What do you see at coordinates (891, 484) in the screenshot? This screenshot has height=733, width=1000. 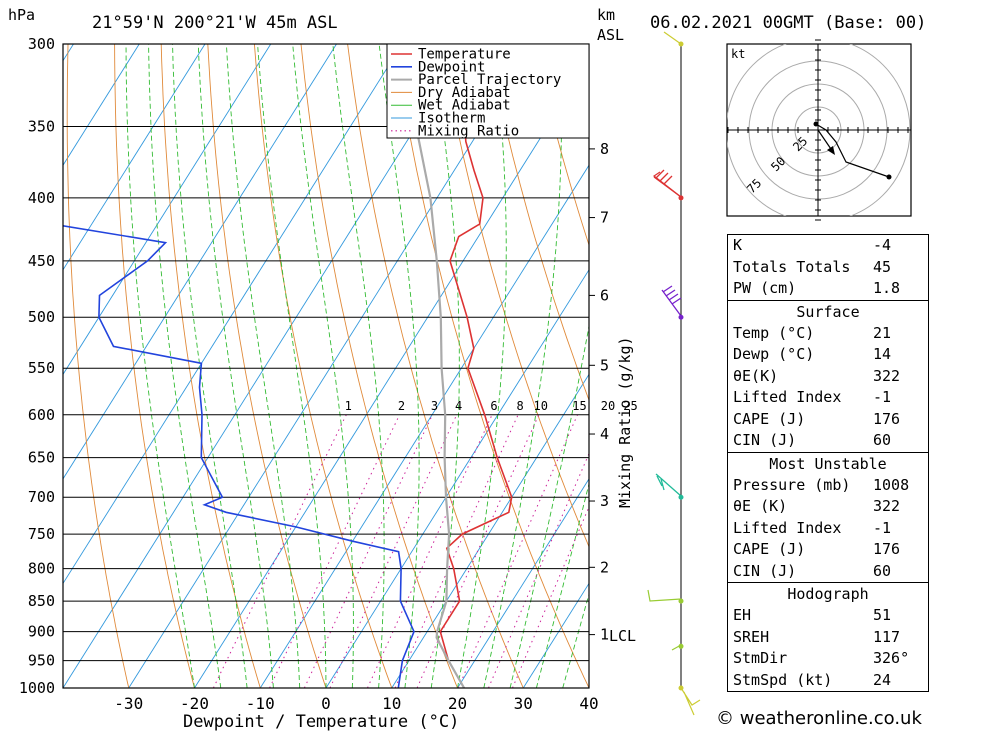 I see `most-unstable-value: 1008` at bounding box center [891, 484].